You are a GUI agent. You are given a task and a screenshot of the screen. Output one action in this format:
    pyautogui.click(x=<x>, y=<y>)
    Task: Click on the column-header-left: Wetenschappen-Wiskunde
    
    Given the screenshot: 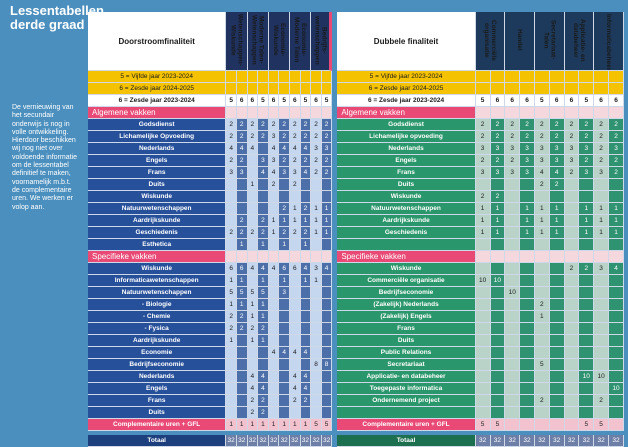 What is the action you would take?
    pyautogui.click(x=237, y=41)
    